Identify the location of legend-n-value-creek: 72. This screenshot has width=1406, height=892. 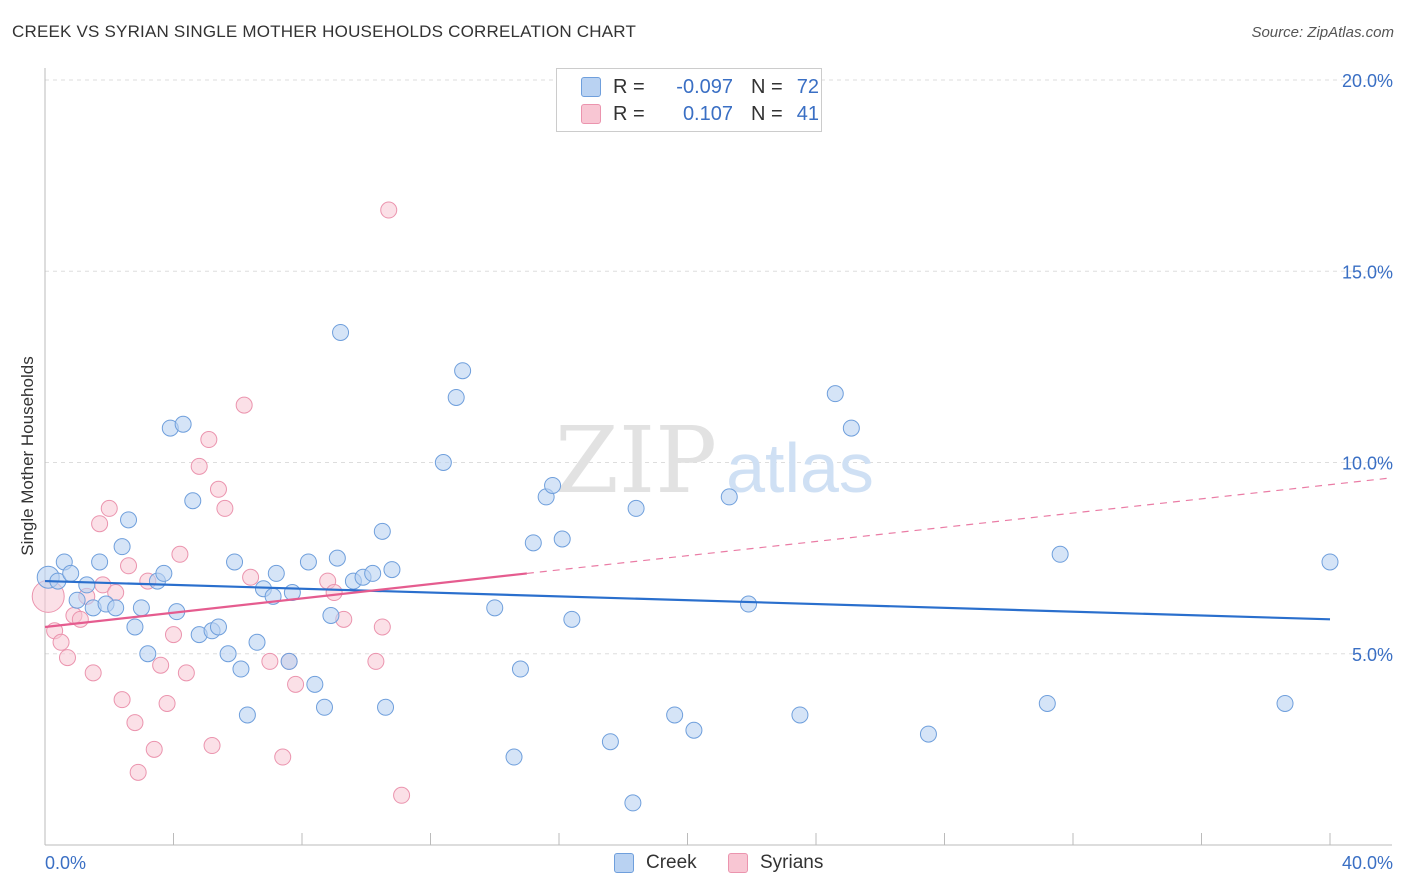
(807, 86).